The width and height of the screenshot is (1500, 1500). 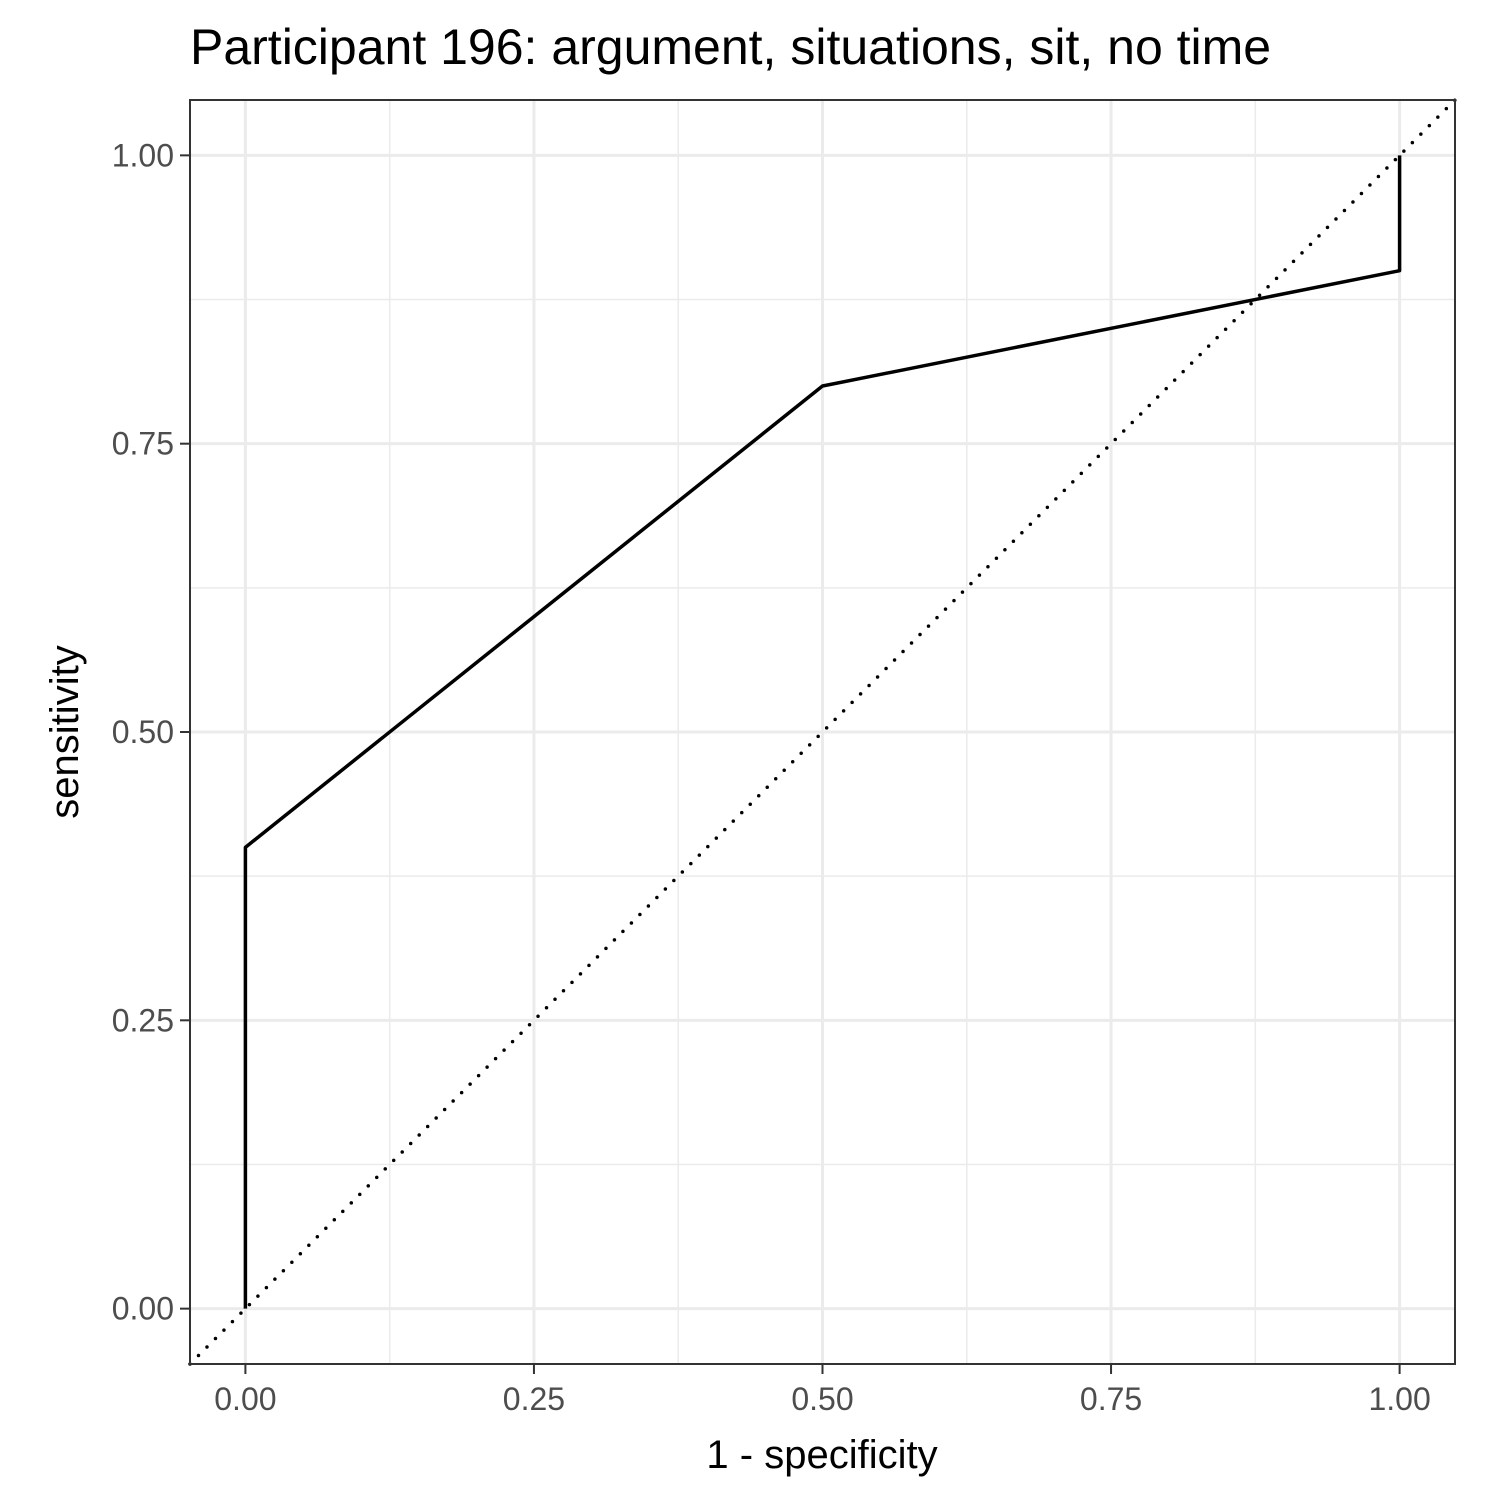 What do you see at coordinates (1111, 1399) in the screenshot?
I see `x-tick-label: 0.75` at bounding box center [1111, 1399].